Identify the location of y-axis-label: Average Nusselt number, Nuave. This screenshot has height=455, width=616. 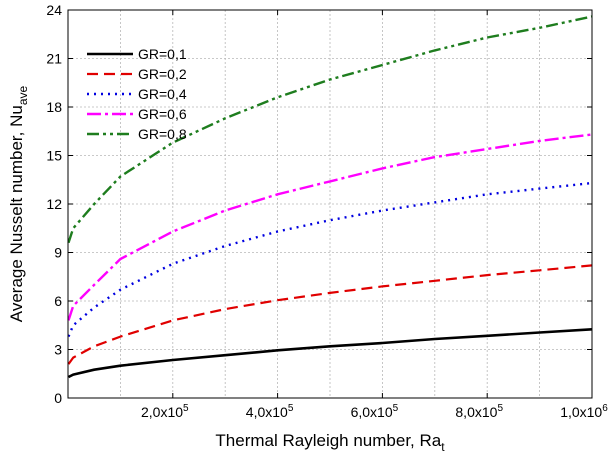
(18, 203).